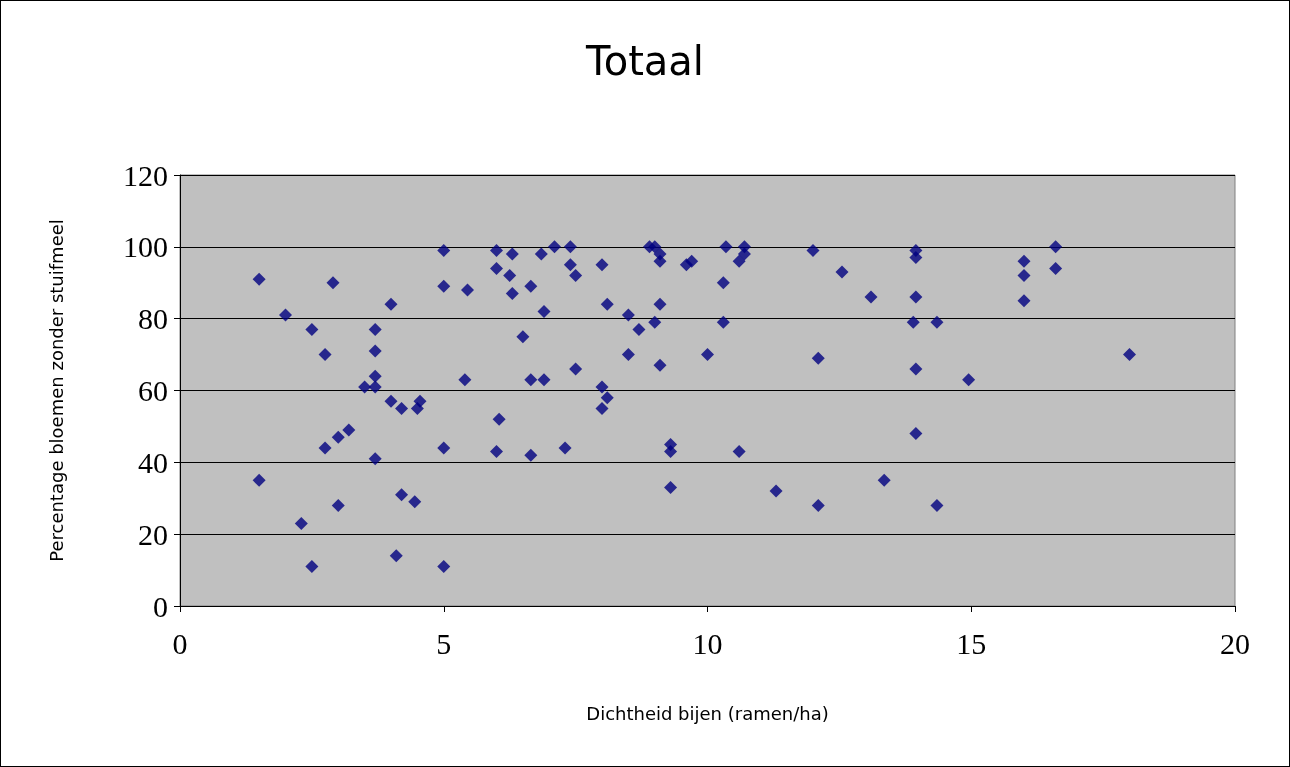 This screenshot has width=1290, height=767. I want to click on y-tick-label: 60, so click(153, 390).